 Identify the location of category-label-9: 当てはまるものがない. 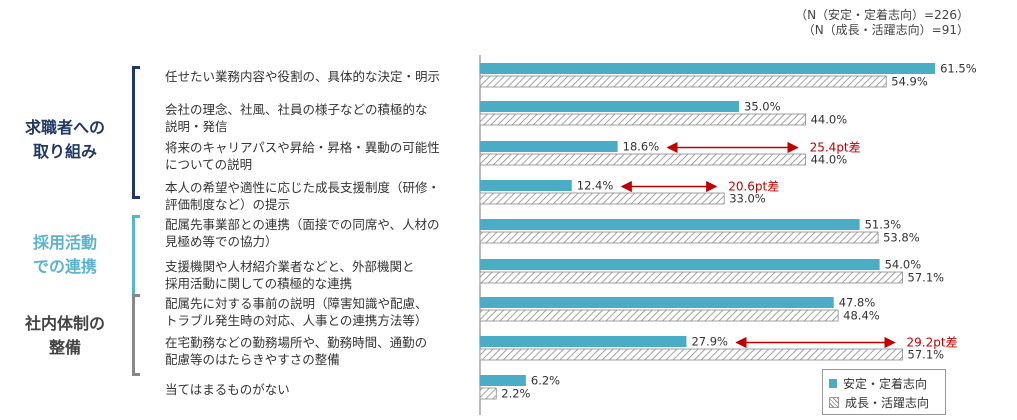
(320, 389).